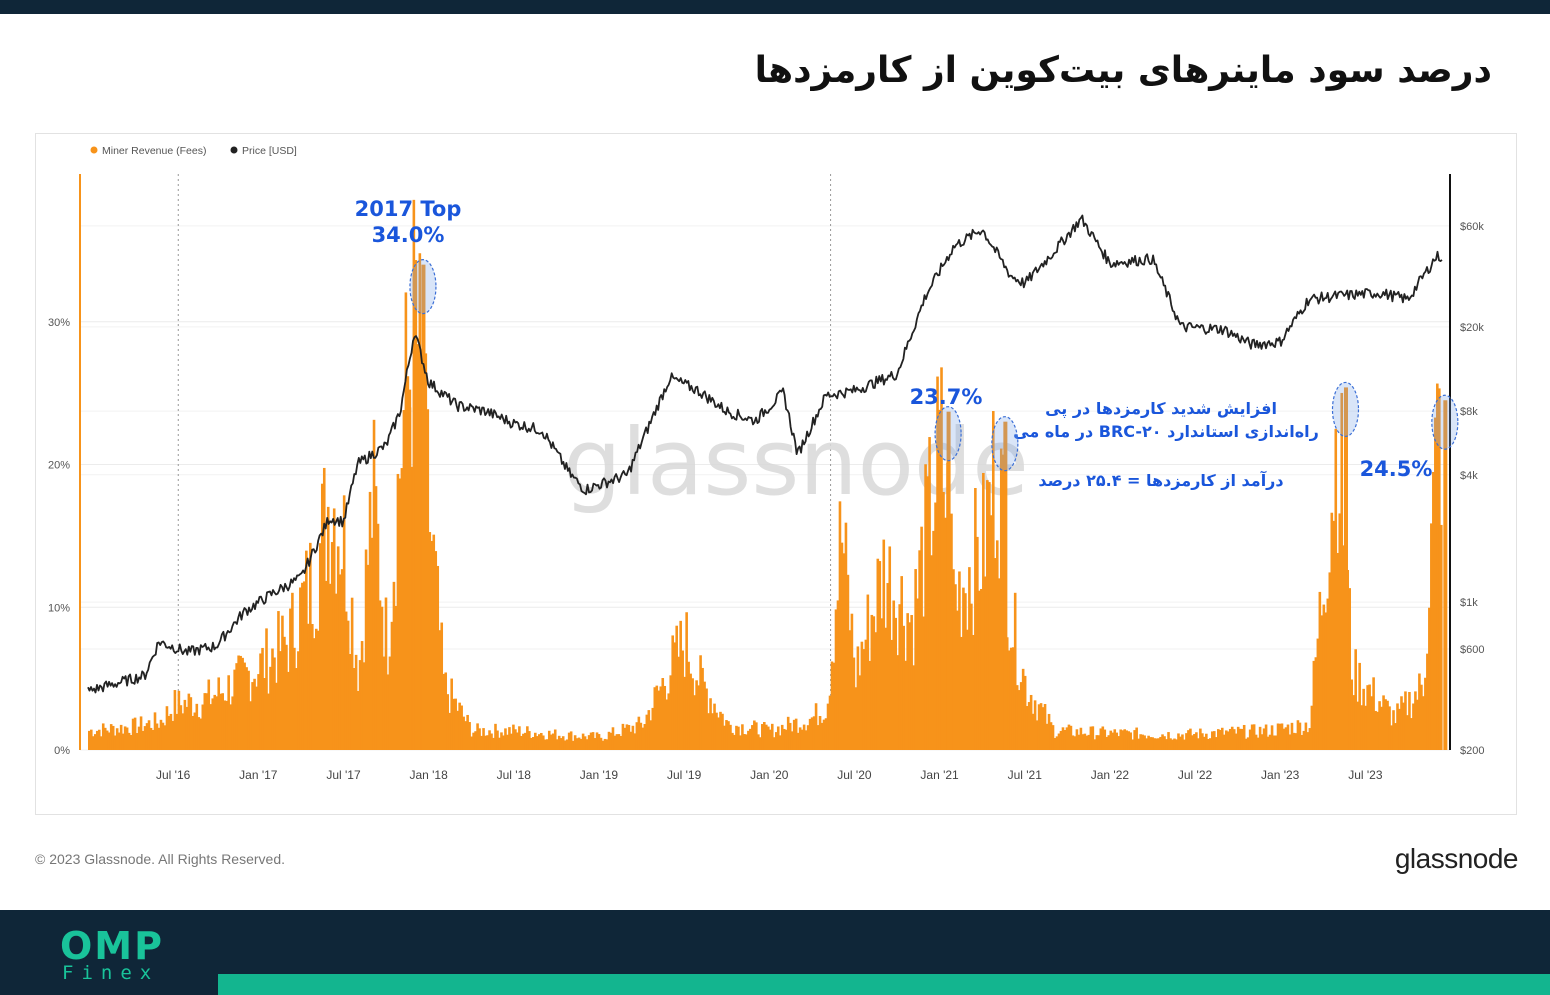 This screenshot has height=995, width=1550. What do you see at coordinates (1469, 476) in the screenshot?
I see `y-right-tick-3: $4k` at bounding box center [1469, 476].